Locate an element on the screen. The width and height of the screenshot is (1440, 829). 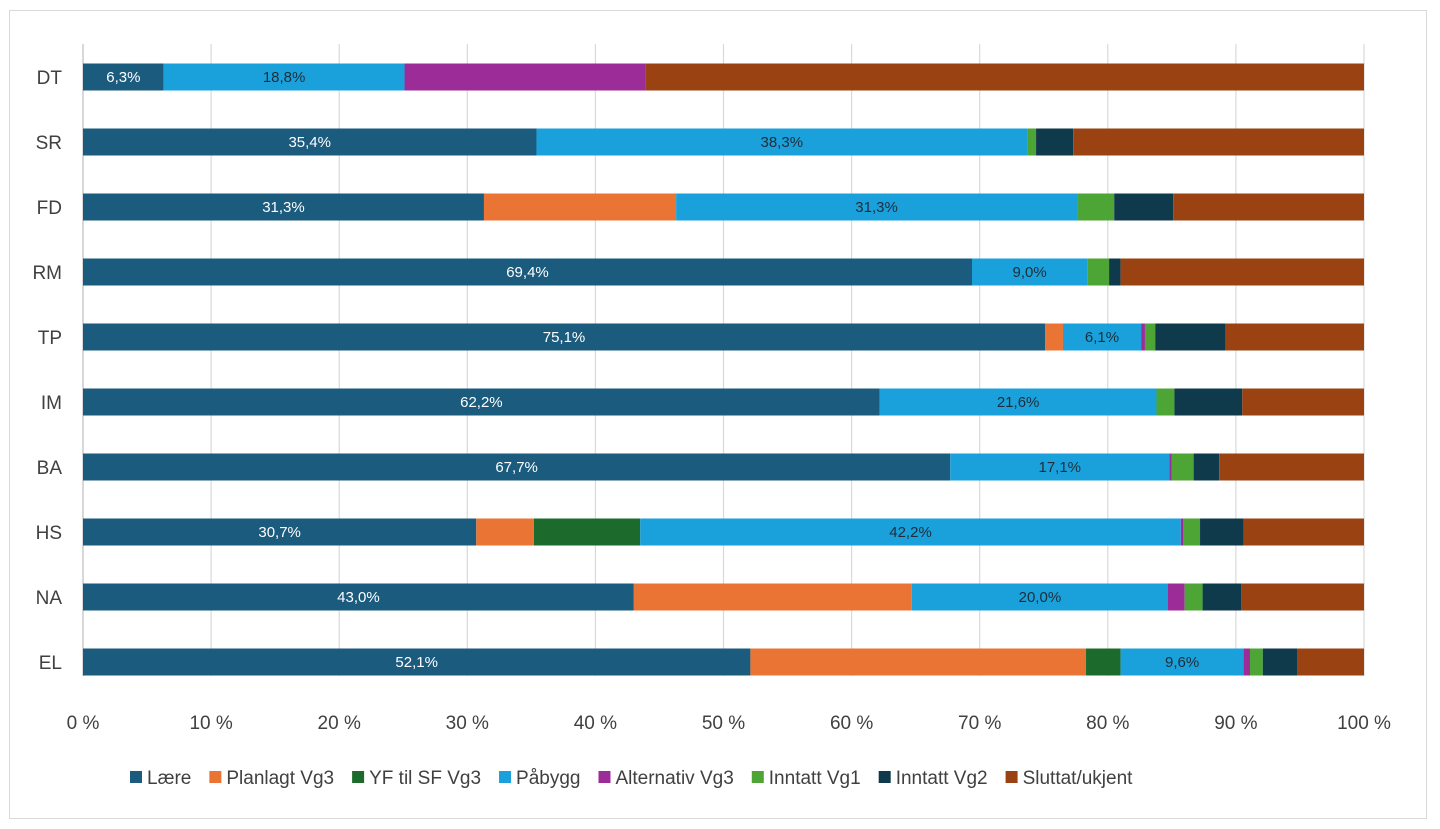
data-label: 21,6% is located at coordinates (1018, 402).